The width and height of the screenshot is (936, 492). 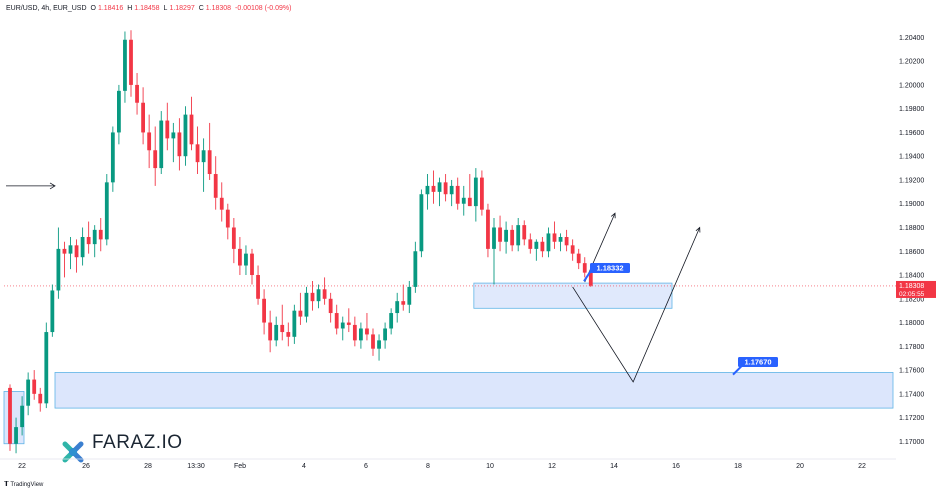 What do you see at coordinates (196, 466) in the screenshot?
I see `time-tick-label: 13:30` at bounding box center [196, 466].